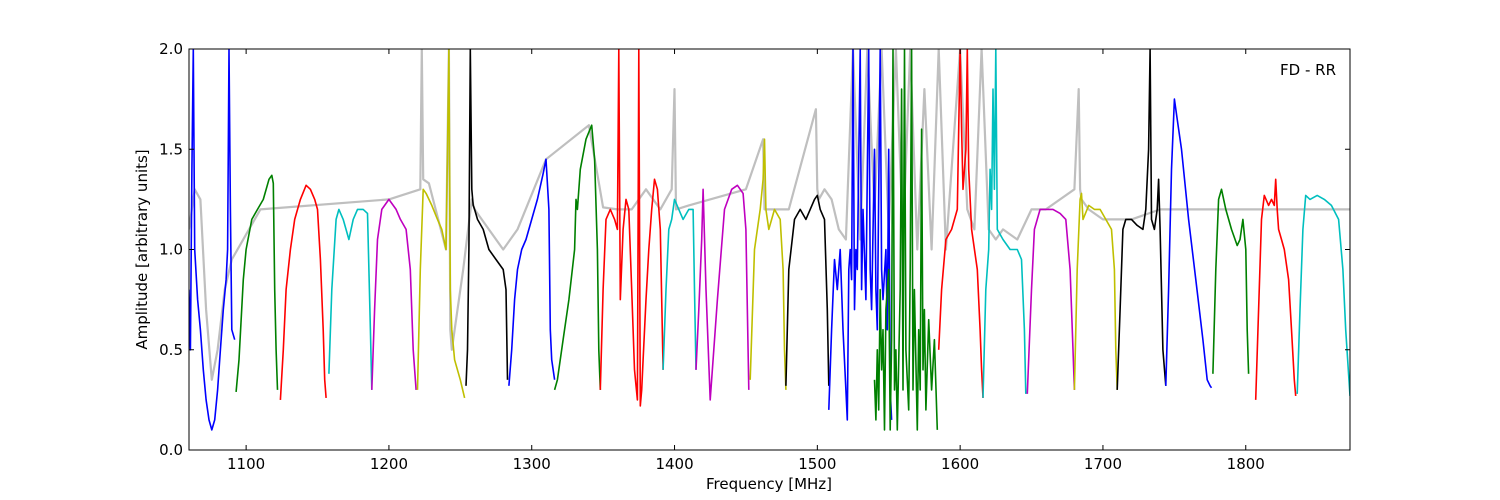 This screenshot has width=1500, height=500. Describe the element at coordinates (1246, 464) in the screenshot. I see `x-tick-label: 1800` at that location.